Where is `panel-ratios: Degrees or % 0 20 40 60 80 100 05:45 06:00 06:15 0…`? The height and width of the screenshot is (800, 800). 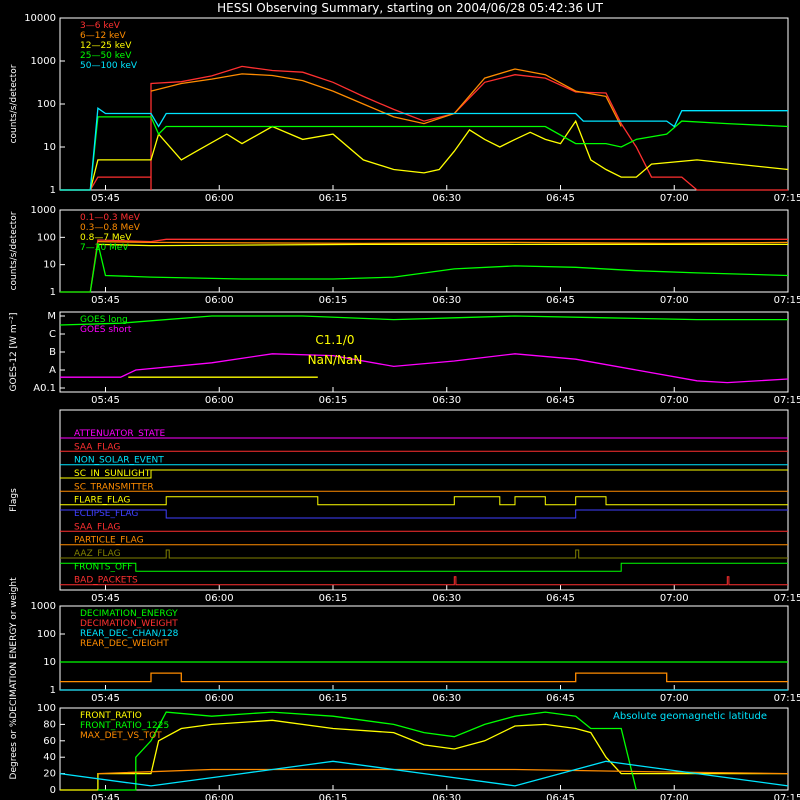 panel-ratios: Degrees or % 0 20 40 60 80 100 05:45 06:00 06:15 0… is located at coordinates (404, 751).